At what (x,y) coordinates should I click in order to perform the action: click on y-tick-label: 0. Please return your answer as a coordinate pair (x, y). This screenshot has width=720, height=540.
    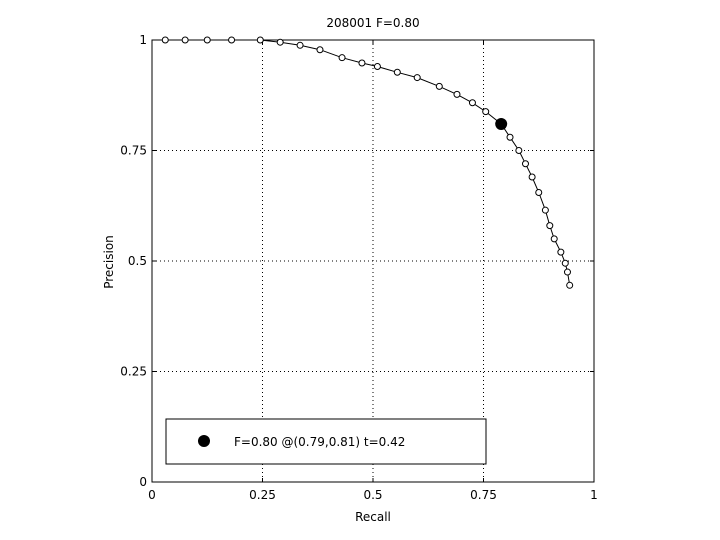
    Looking at the image, I should click on (143, 482).